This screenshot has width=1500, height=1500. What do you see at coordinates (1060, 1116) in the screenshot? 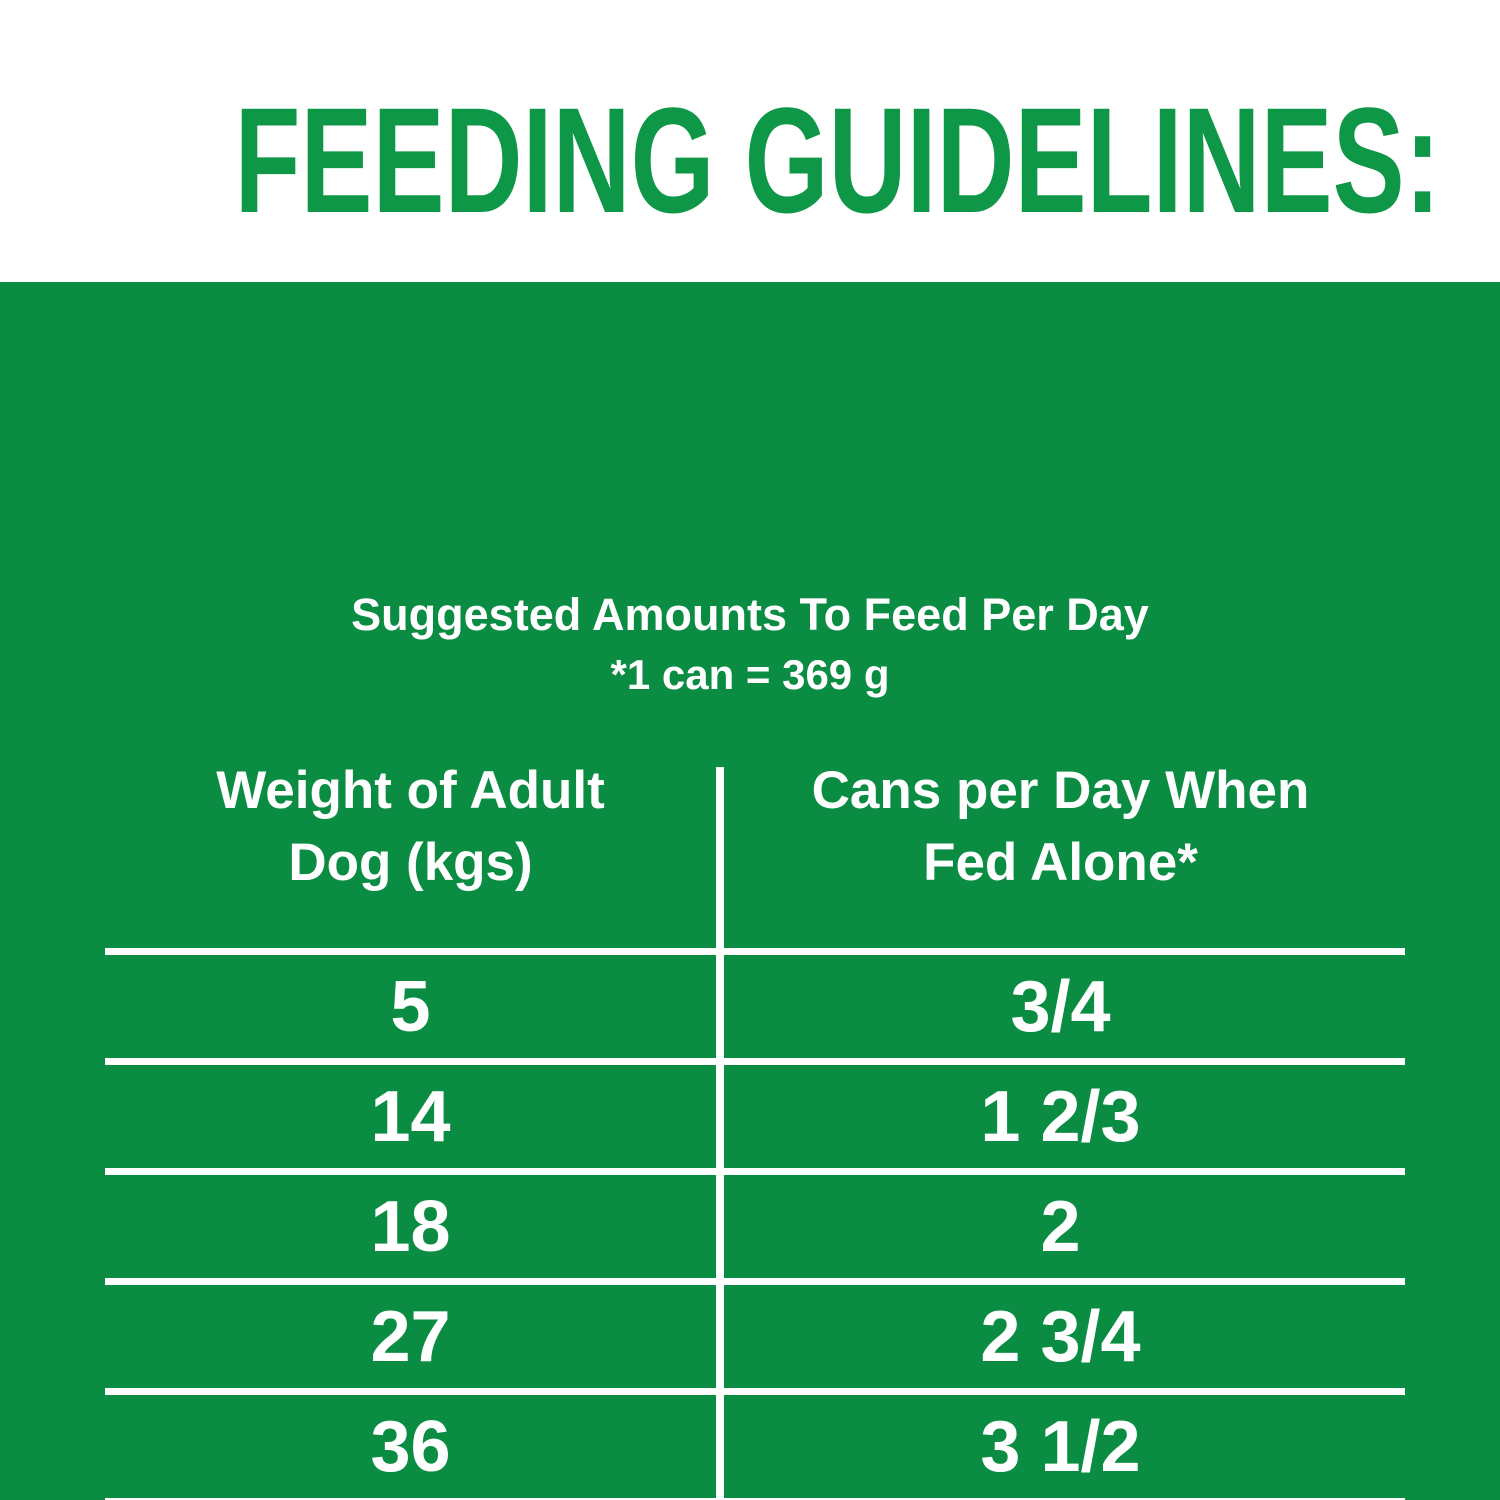
I see `cans-cell: 1 2/3` at bounding box center [1060, 1116].